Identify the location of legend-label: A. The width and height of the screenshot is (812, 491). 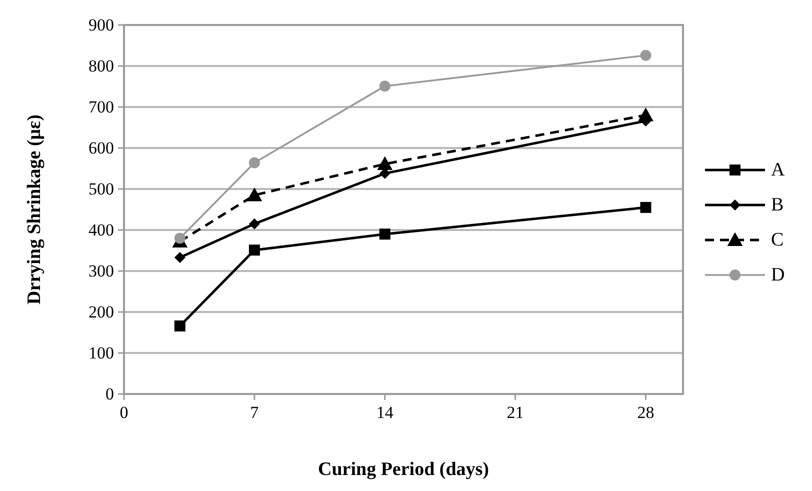
(778, 170).